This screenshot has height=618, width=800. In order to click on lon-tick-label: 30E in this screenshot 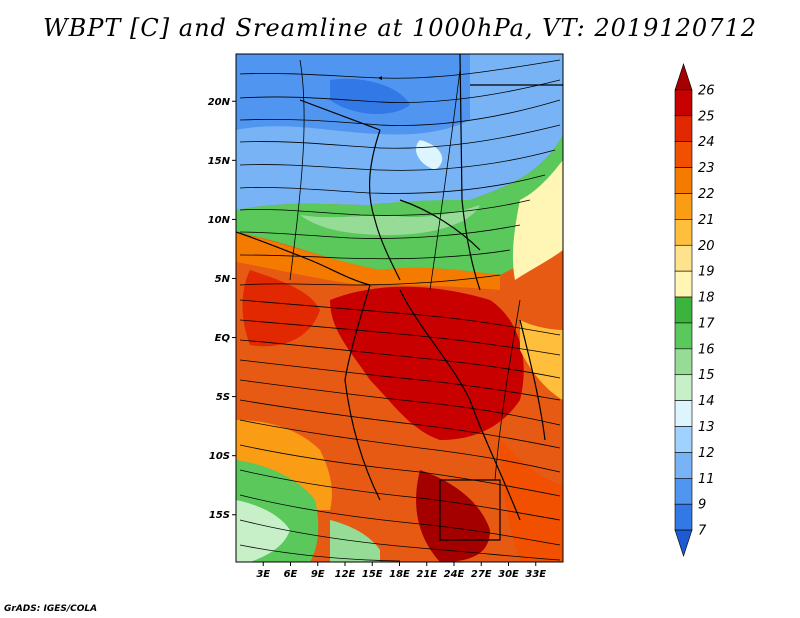, I will do `click(508, 574)`.